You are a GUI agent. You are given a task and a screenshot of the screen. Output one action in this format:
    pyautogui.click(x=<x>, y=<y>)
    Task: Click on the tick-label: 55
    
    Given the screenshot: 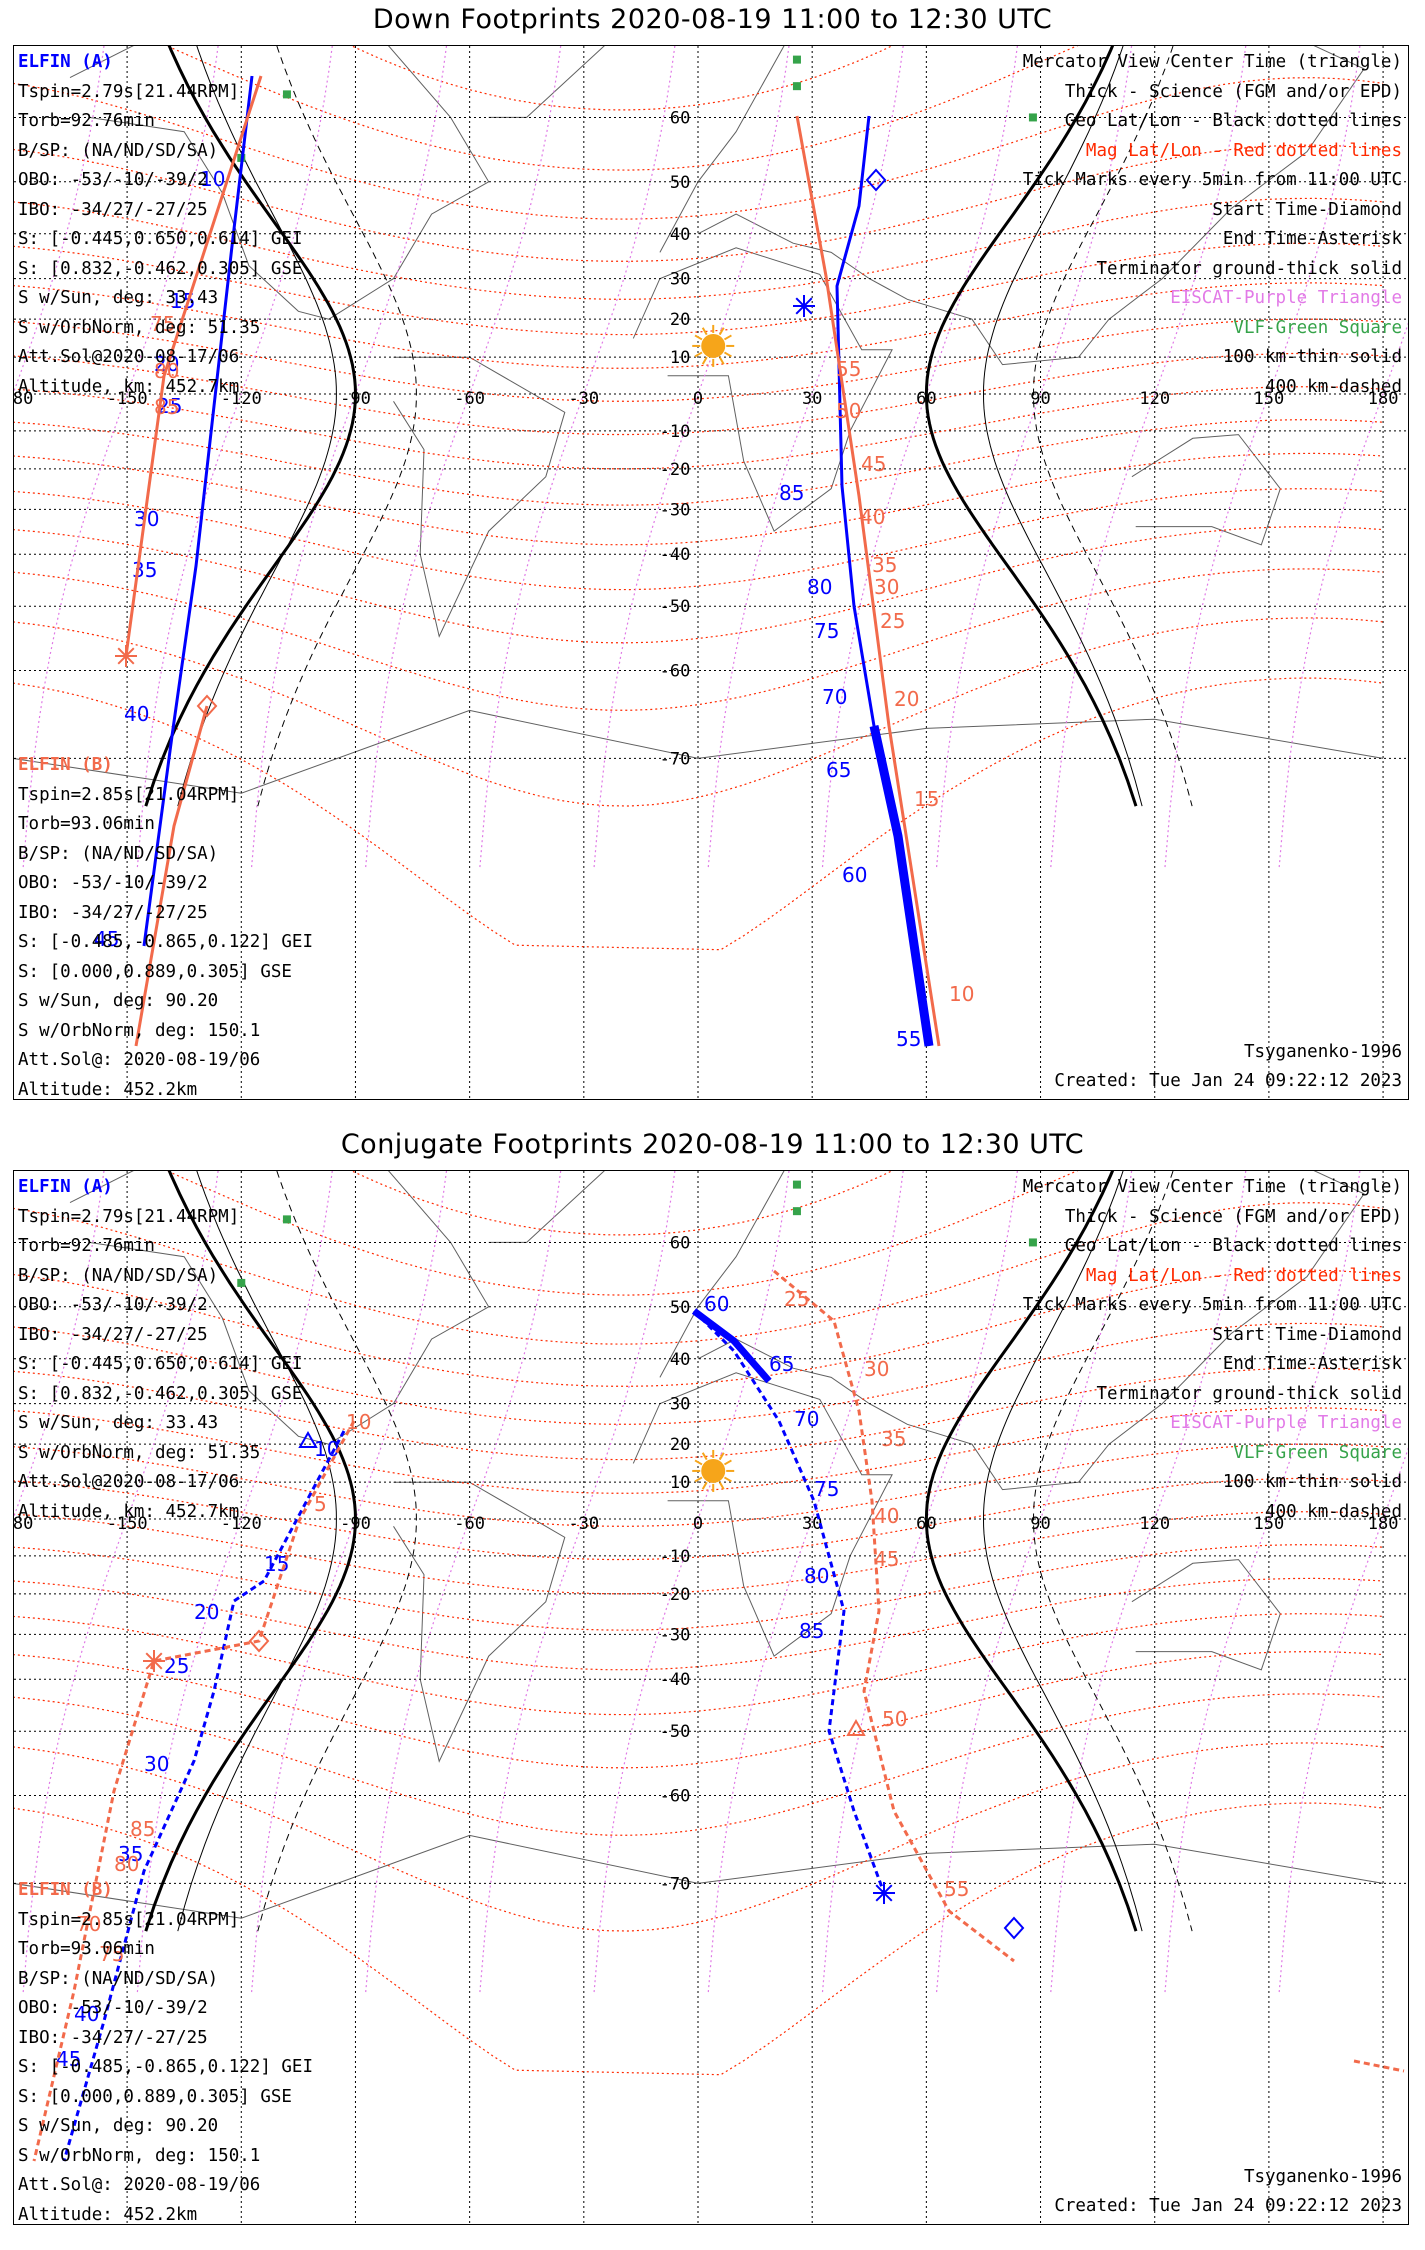 What is the action you would take?
    pyautogui.click(x=908, y=1039)
    